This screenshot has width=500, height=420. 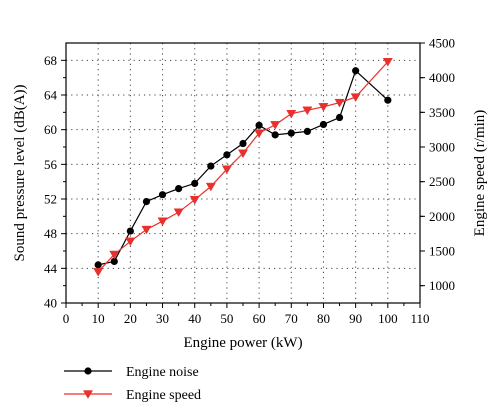 I want to click on x-tick-label: 110, so click(x=419, y=318).